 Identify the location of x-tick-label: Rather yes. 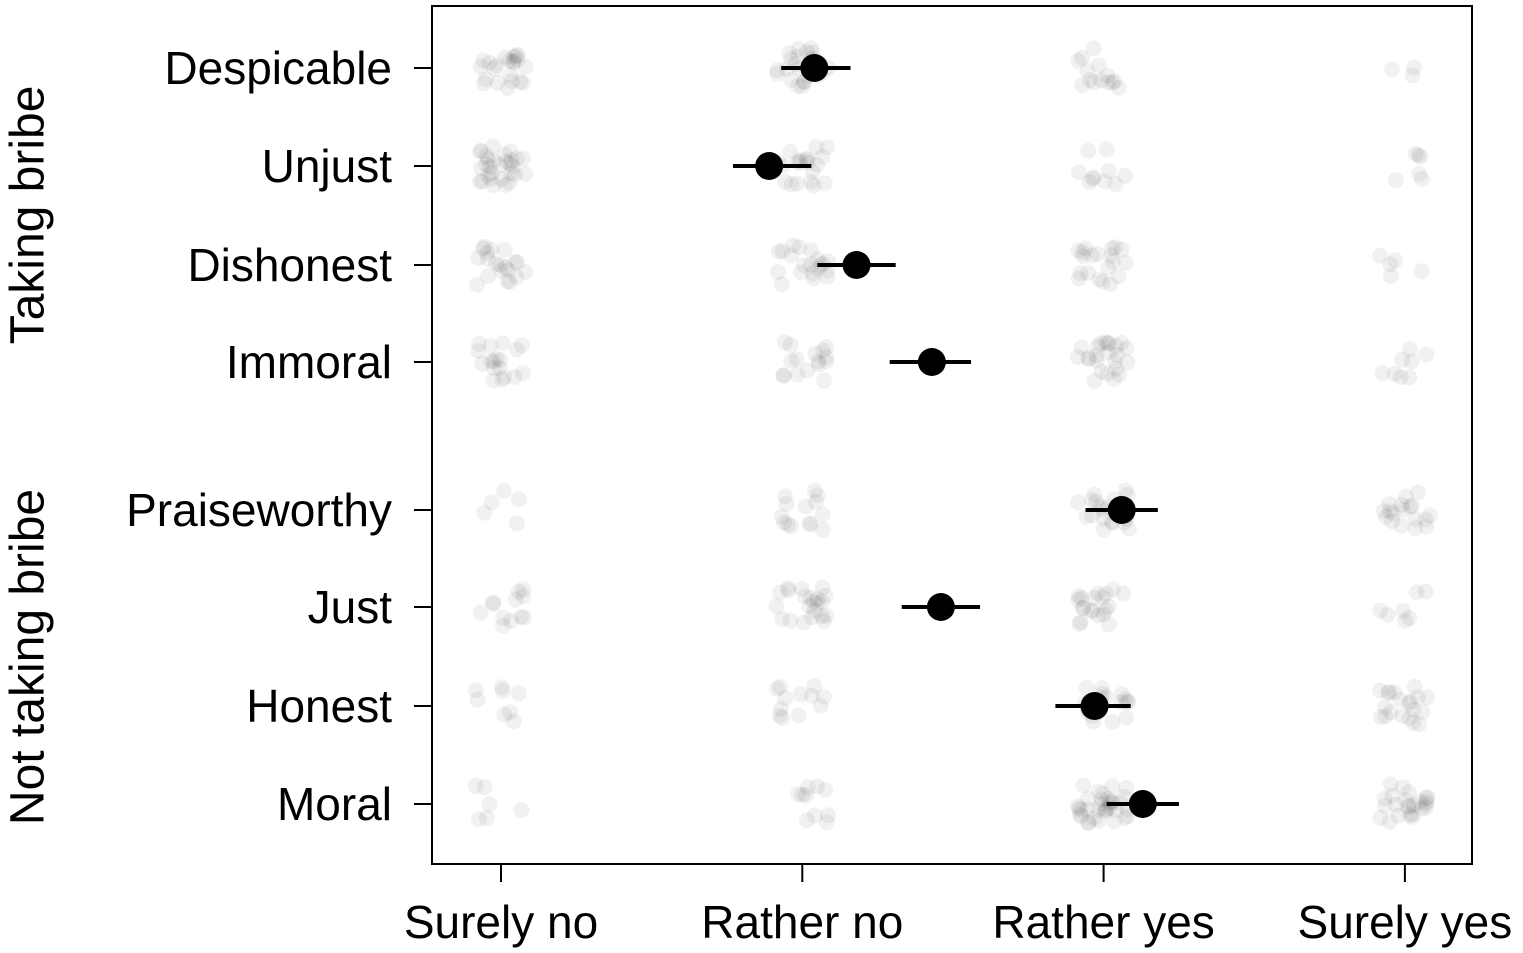
(1103, 922).